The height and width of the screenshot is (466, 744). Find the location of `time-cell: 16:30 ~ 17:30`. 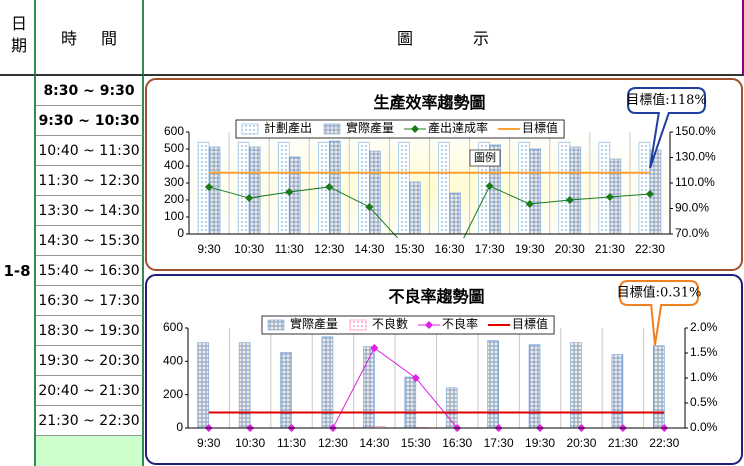

time-cell: 16:30 ~ 17:30 is located at coordinates (90, 301).